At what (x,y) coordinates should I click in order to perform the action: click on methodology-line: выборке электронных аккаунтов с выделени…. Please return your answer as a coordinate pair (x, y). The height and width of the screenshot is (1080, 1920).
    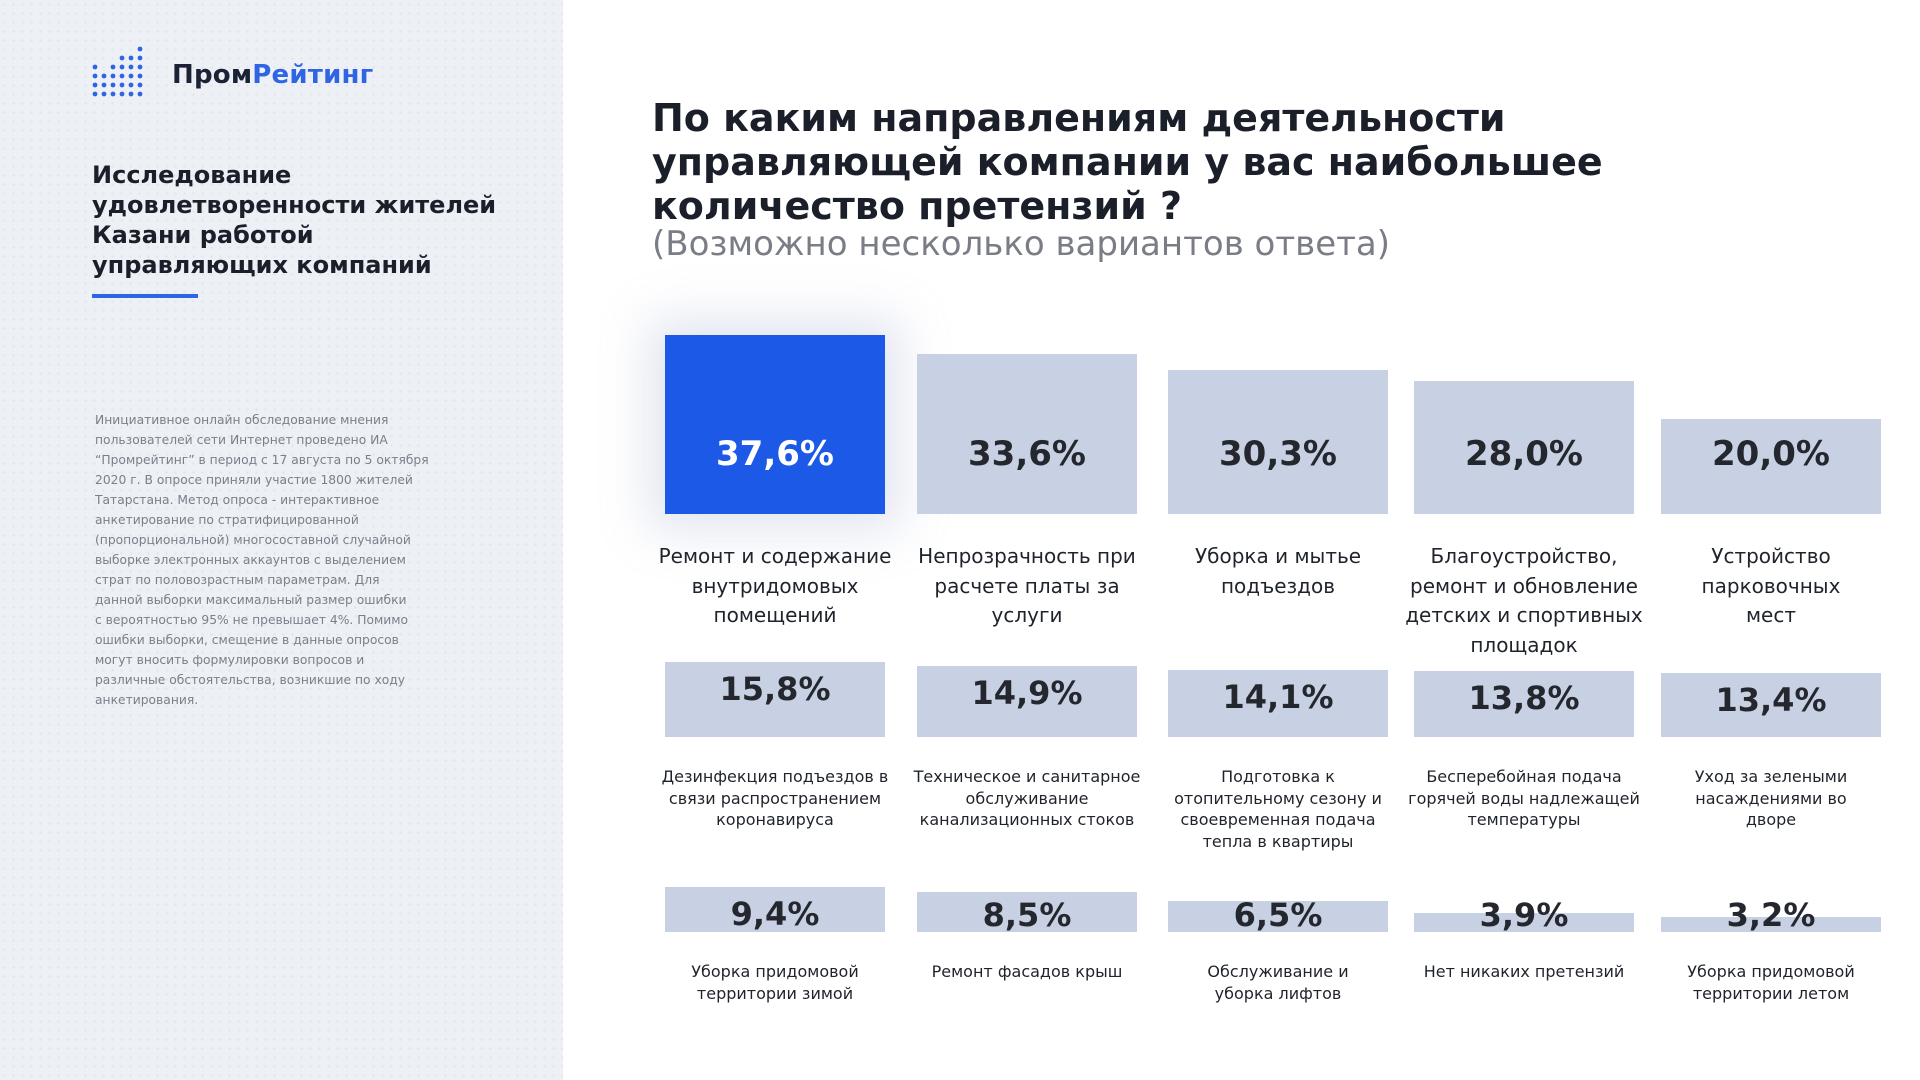
    Looking at the image, I should click on (250, 560).